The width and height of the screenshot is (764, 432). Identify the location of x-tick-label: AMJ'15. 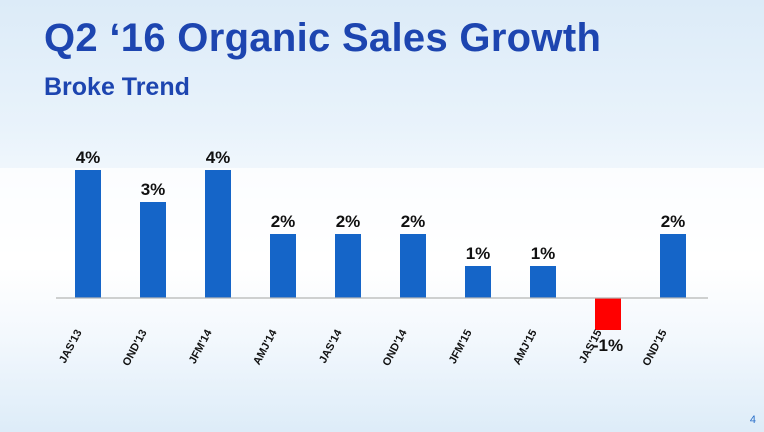
(525, 347).